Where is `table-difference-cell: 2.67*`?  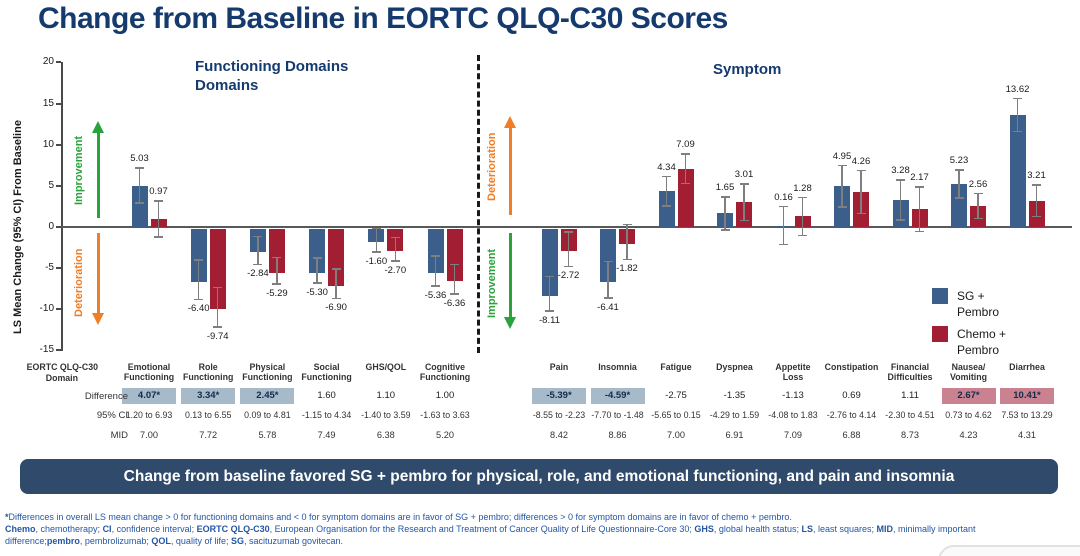
table-difference-cell: 2.67* is located at coordinates (968, 396).